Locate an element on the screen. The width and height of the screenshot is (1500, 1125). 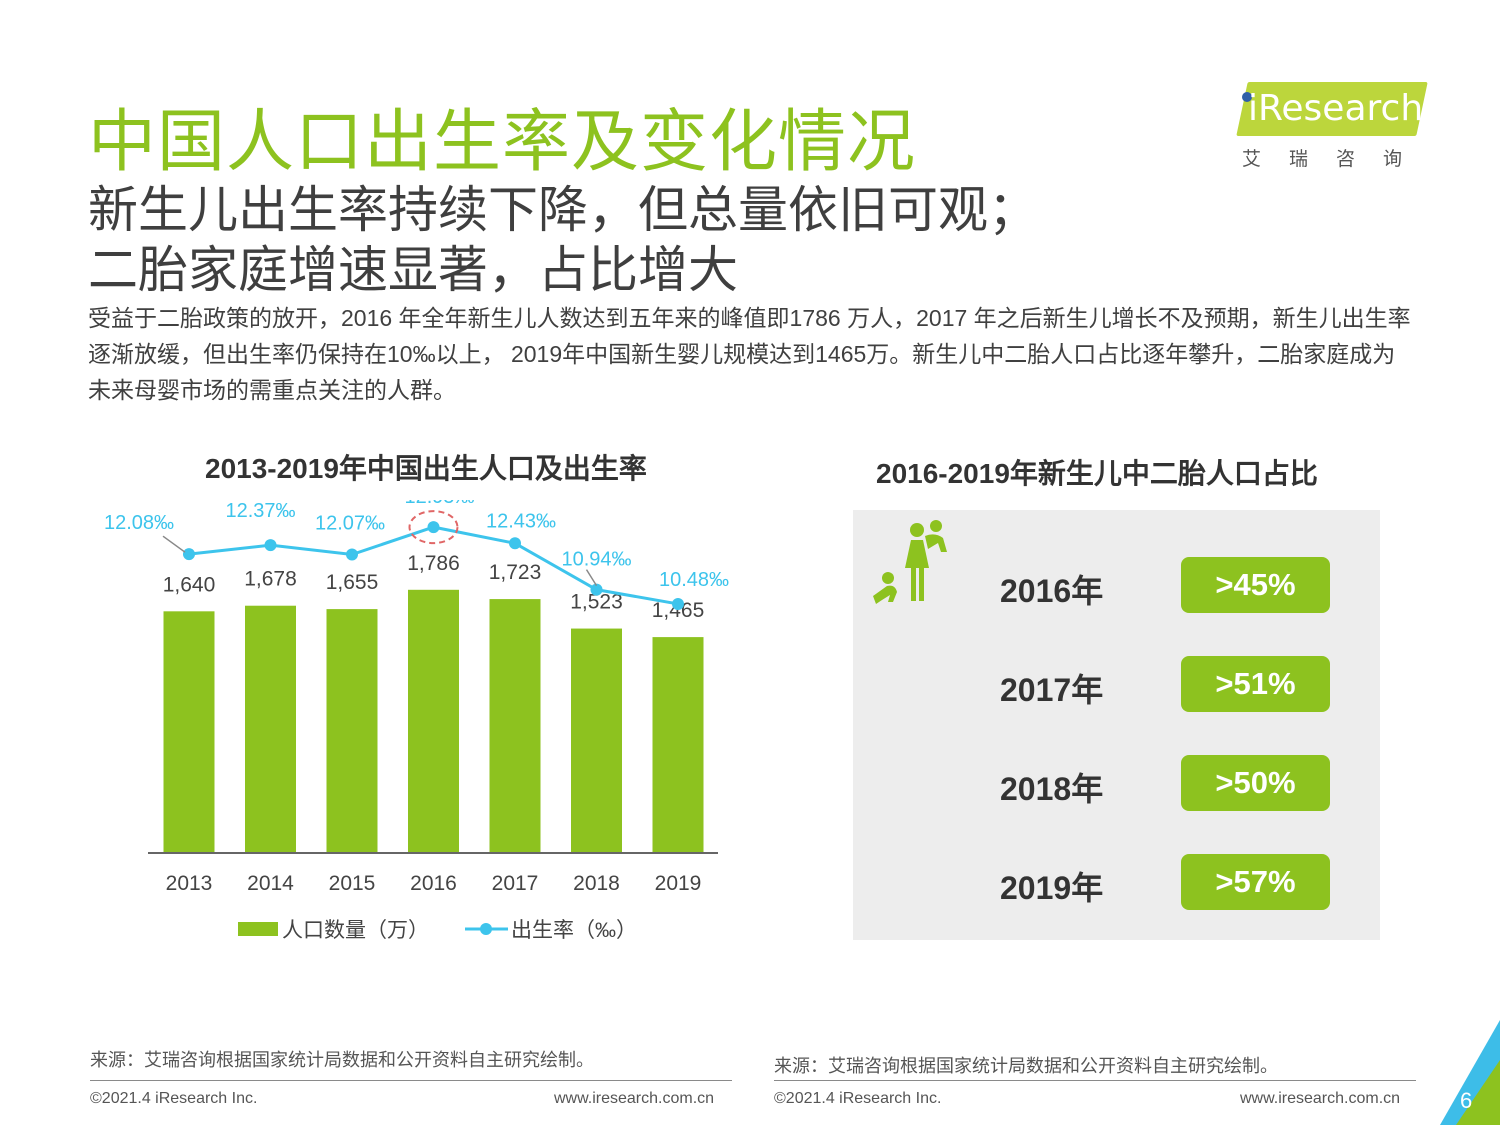
share-year-2018: 2018年 is located at coordinates (1052, 789).